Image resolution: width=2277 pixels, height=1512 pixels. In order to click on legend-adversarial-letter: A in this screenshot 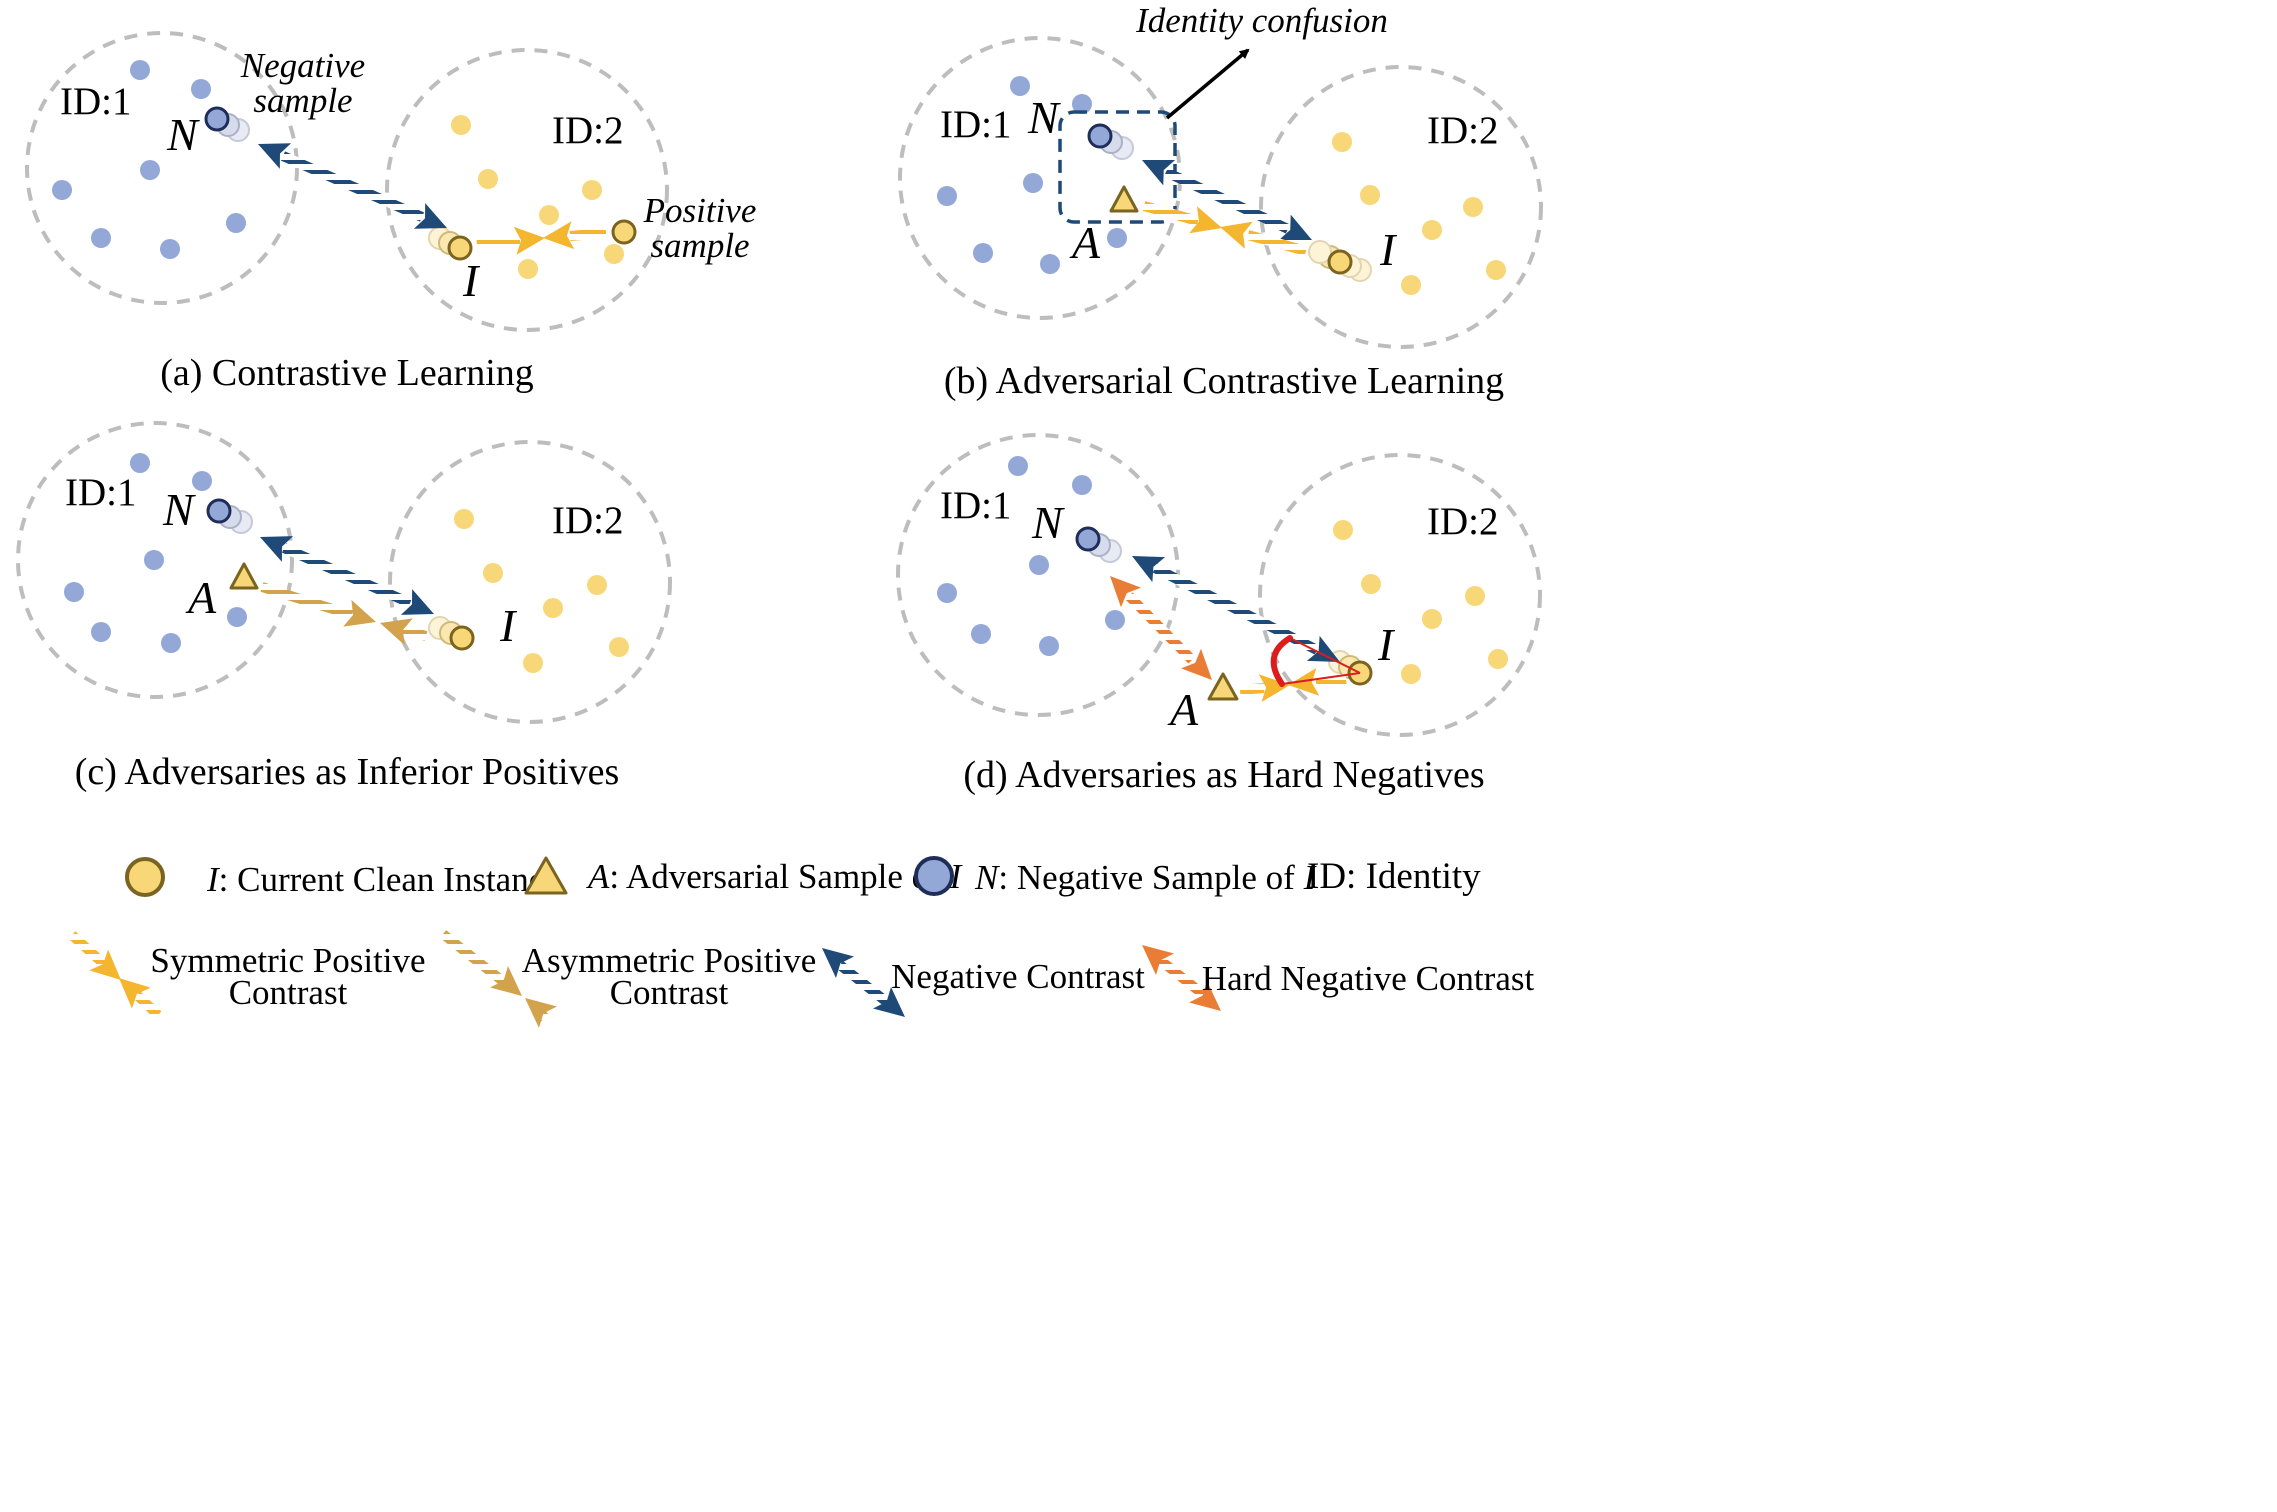, I will do `click(598, 876)`.